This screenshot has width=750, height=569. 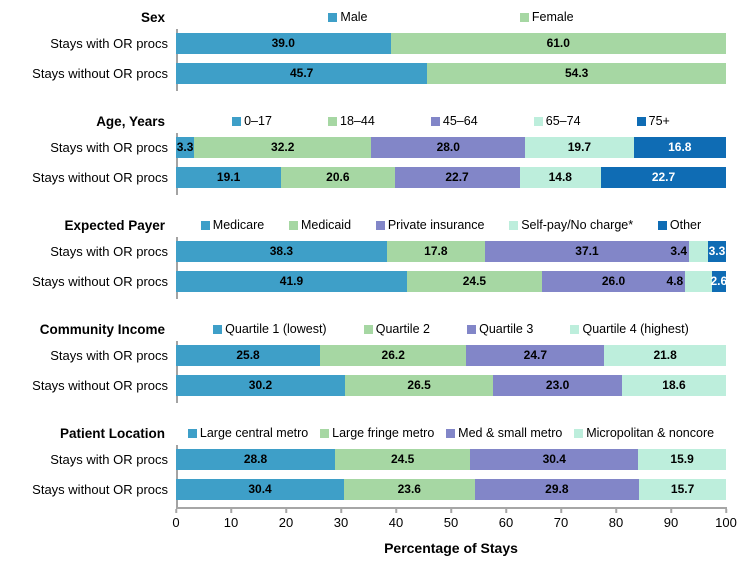 What do you see at coordinates (248, 355) in the screenshot?
I see `bar-segment: 25.8` at bounding box center [248, 355].